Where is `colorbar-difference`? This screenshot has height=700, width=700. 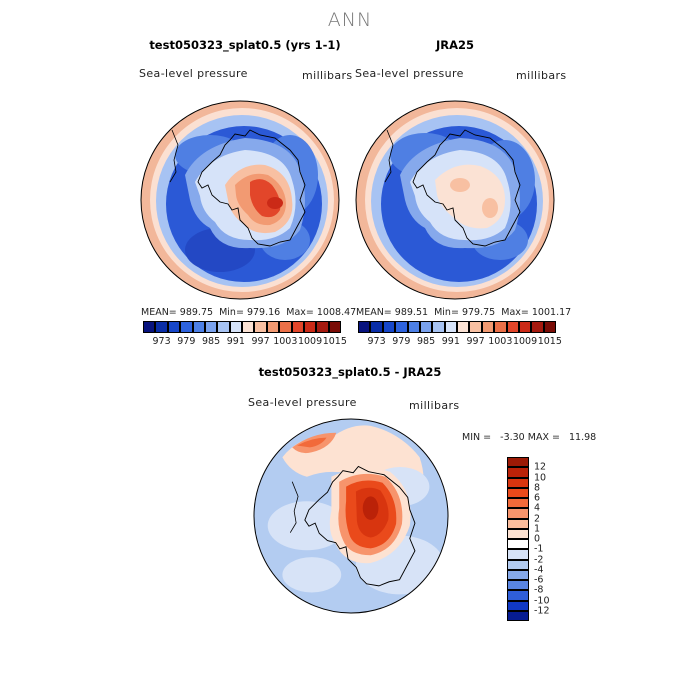 colorbar-difference is located at coordinates (518, 539).